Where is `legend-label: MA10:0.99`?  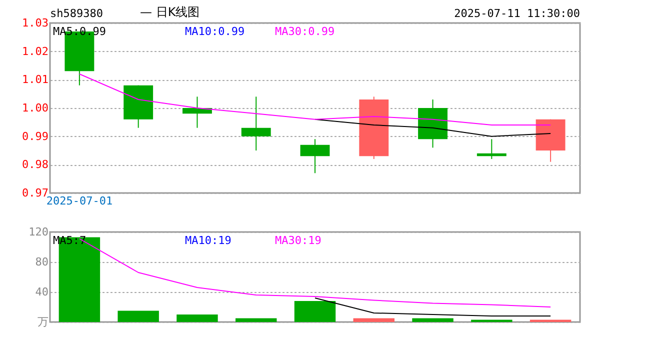 legend-label: MA10:0.99 is located at coordinates (215, 31).